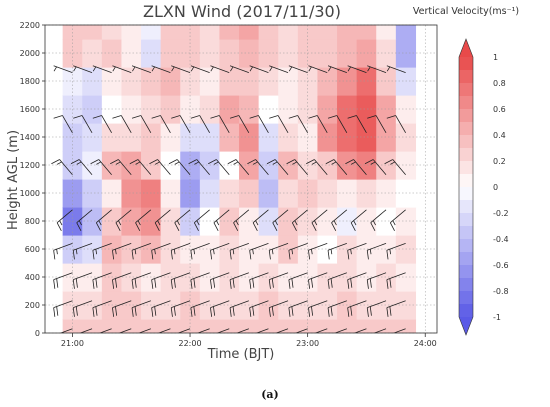 The image size is (550, 407). Describe the element at coordinates (501, 213) in the screenshot. I see `colorbar-tick-label: -0.2` at that location.